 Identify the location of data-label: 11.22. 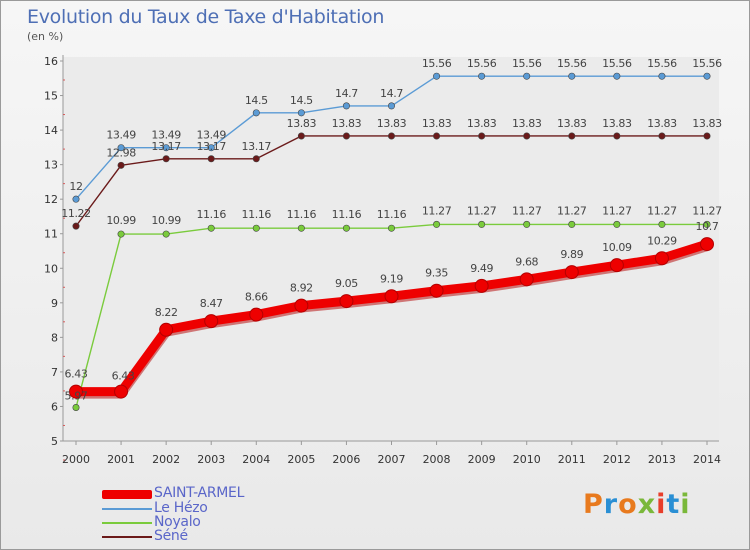
(76, 213).